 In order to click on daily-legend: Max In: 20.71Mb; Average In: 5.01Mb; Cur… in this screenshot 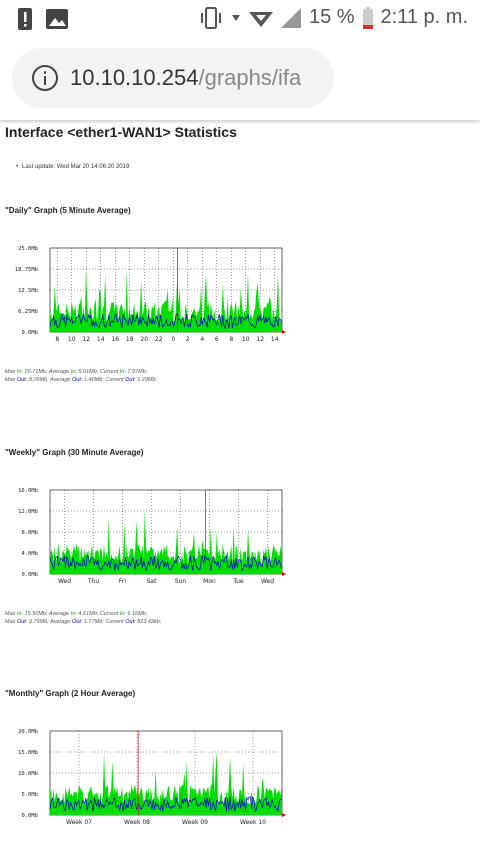, I will do `click(81, 376)`.